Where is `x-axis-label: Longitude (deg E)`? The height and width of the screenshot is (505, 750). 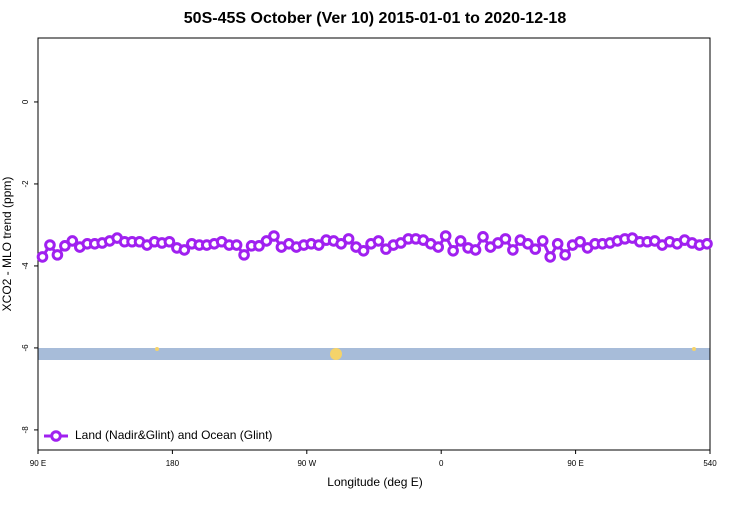
x-axis-label: Longitude (deg E) is located at coordinates (374, 482).